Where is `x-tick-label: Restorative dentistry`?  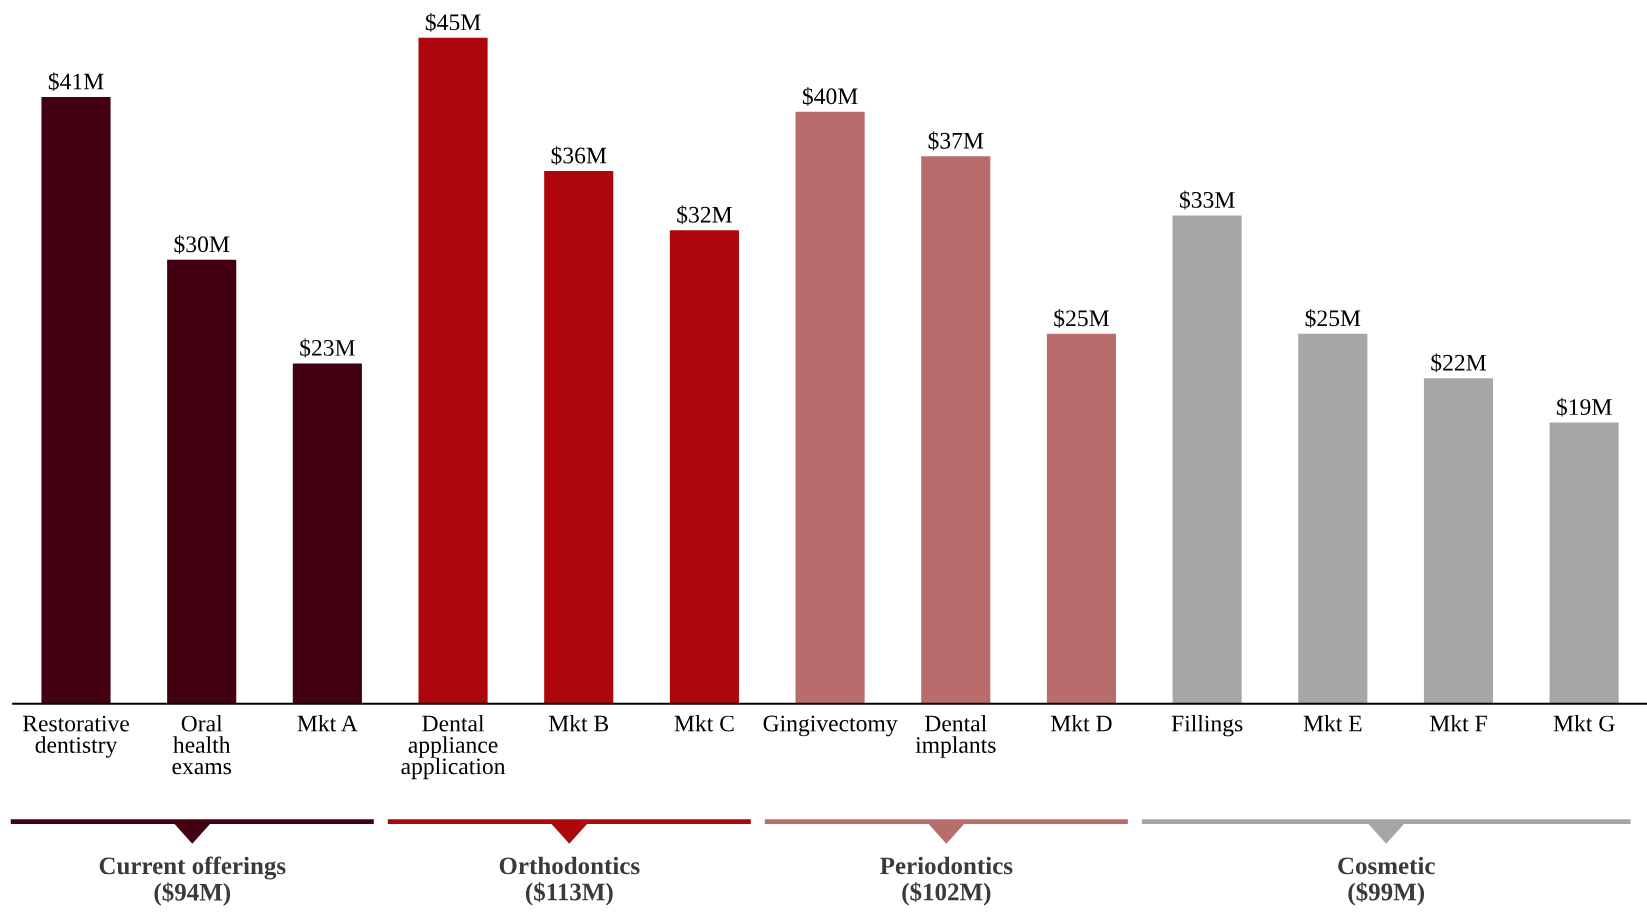
x-tick-label: Restorative dentistry is located at coordinates (75, 736).